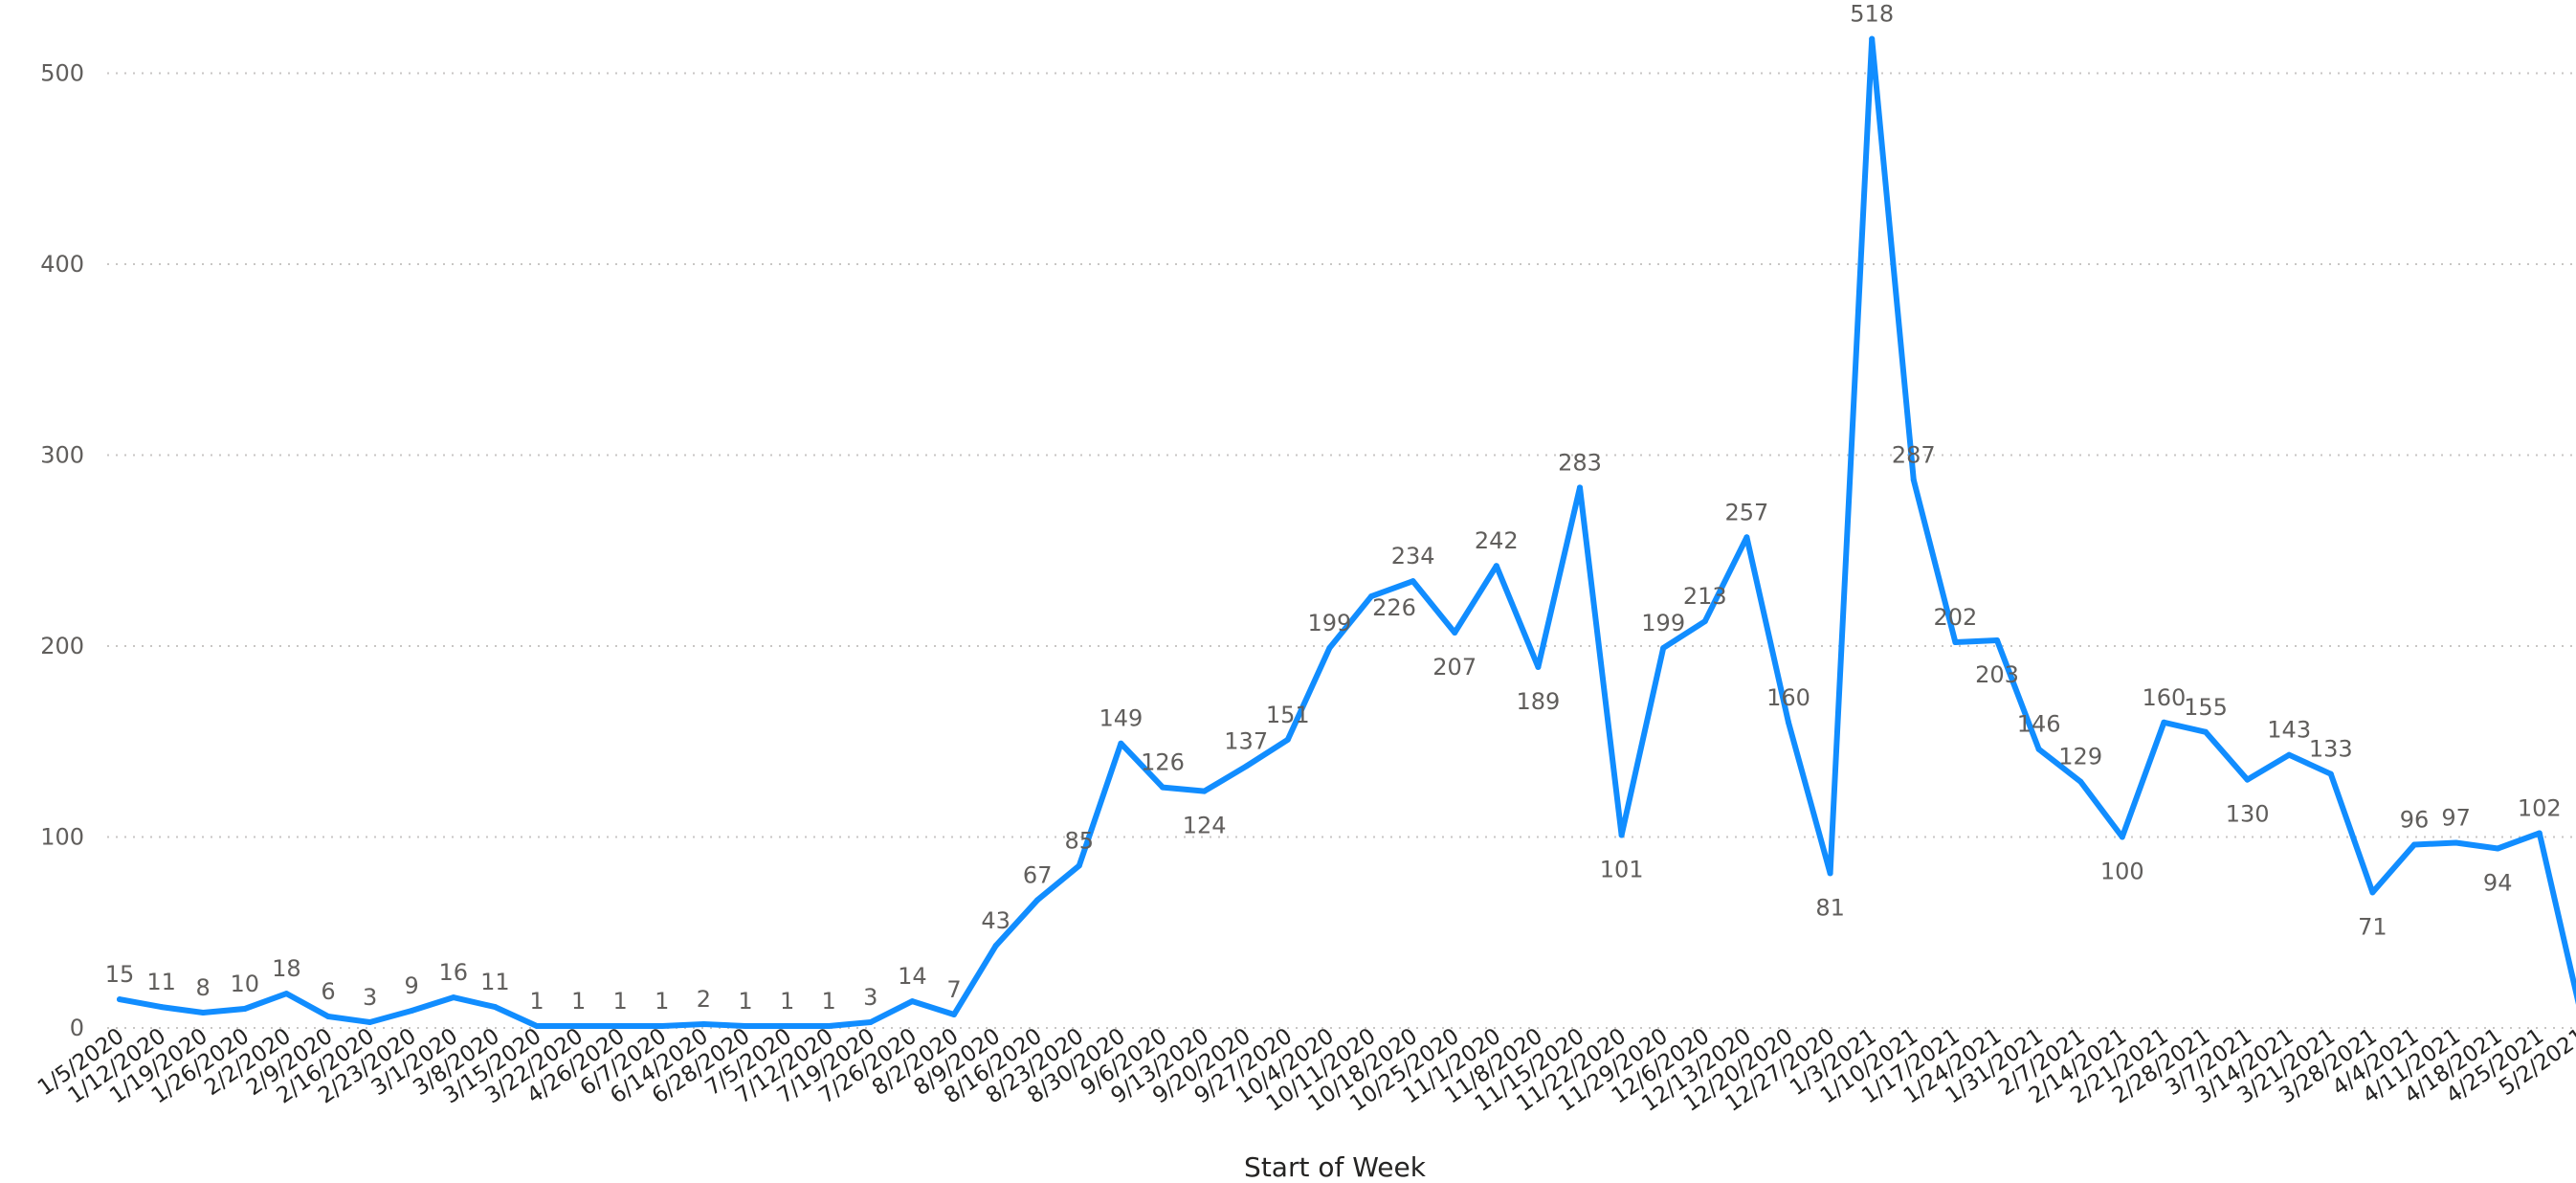 The height and width of the screenshot is (1183, 2576). Describe the element at coordinates (1788, 697) in the screenshot. I see `data-label: 160` at that location.